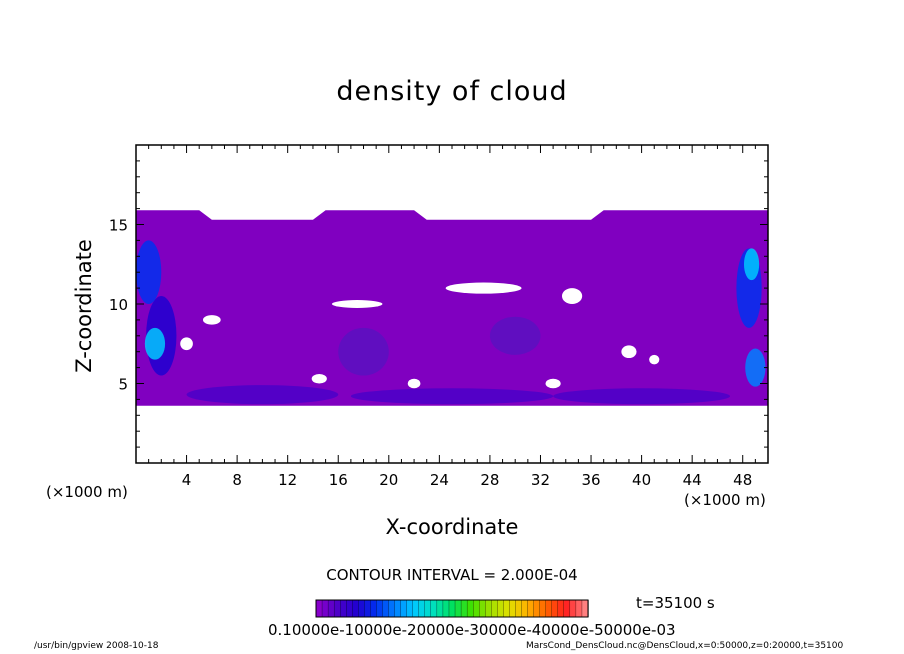  Describe the element at coordinates (742, 480) in the screenshot. I see `x-tick-label: 48` at that location.